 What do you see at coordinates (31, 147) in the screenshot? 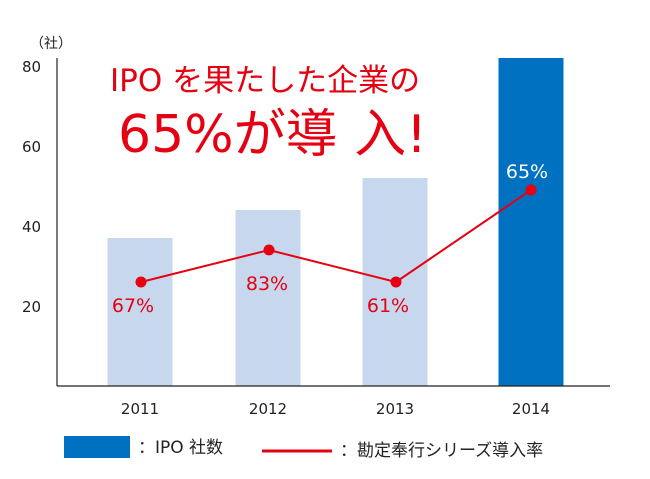
I see `y-tick-label: 60` at bounding box center [31, 147].